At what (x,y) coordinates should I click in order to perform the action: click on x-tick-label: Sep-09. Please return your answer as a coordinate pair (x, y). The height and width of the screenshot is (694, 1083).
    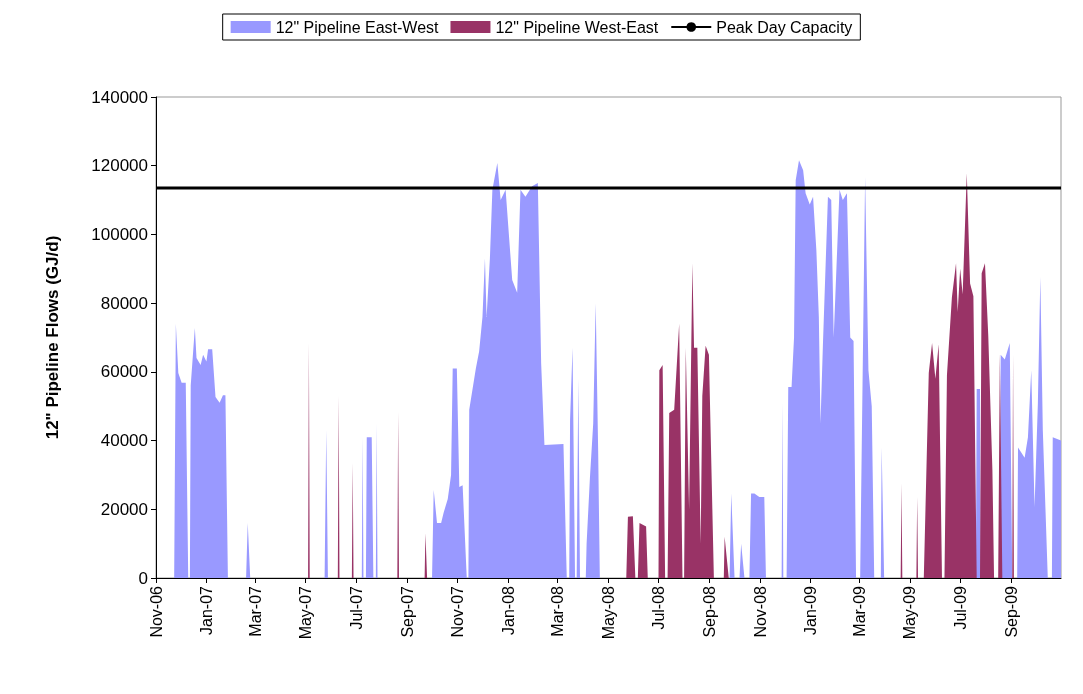
    Looking at the image, I should click on (1011, 611).